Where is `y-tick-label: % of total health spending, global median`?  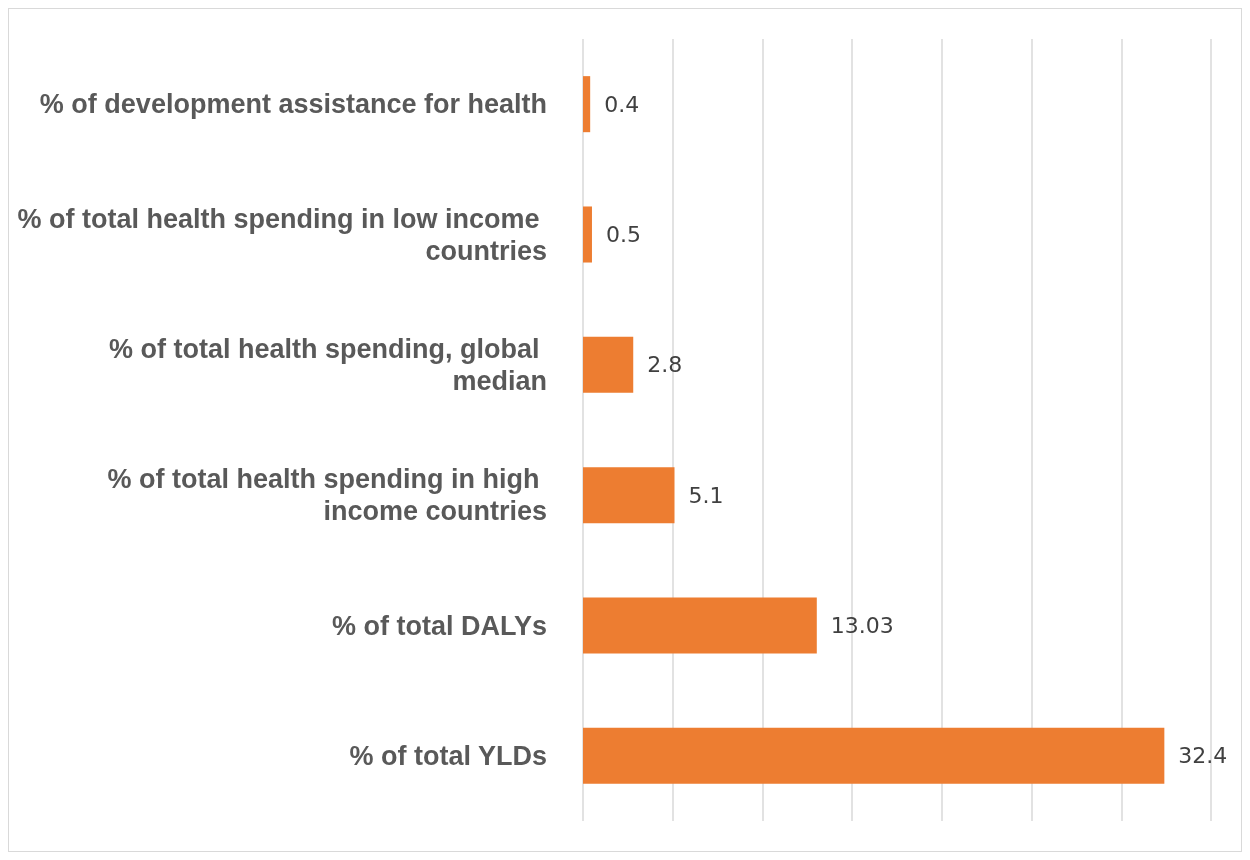
y-tick-label: % of total health spending, global median is located at coordinates (328, 364).